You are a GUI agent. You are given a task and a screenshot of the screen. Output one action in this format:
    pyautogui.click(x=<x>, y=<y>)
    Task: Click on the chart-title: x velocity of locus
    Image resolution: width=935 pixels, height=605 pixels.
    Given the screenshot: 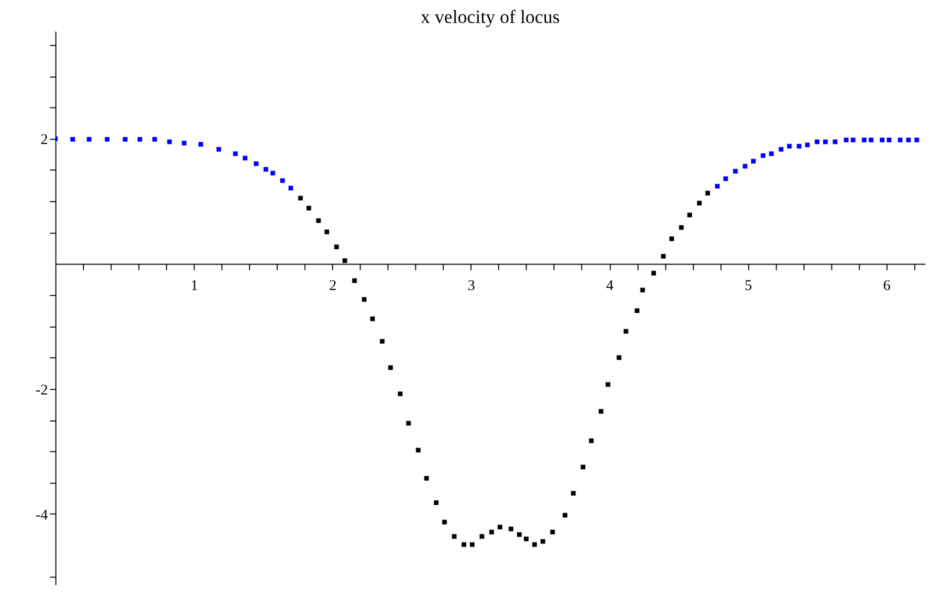 What is the action you would take?
    pyautogui.click(x=490, y=17)
    